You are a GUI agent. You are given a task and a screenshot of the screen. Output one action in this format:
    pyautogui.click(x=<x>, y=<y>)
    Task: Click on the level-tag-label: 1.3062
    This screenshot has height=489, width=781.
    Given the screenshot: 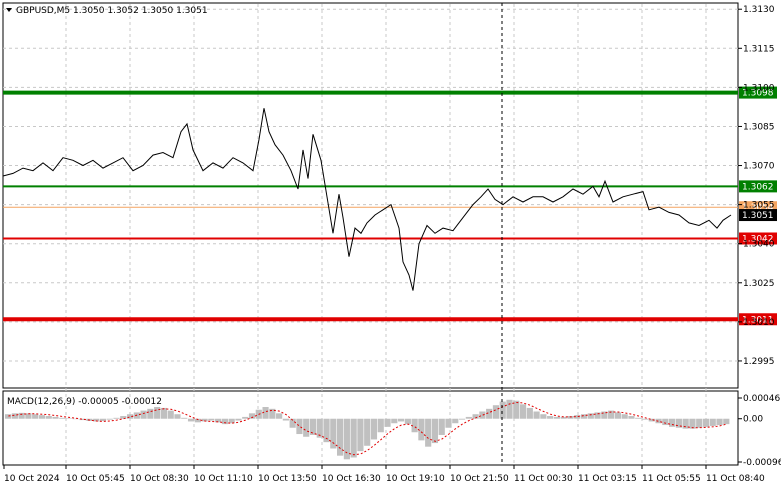 What is the action you would take?
    pyautogui.click(x=758, y=187)
    